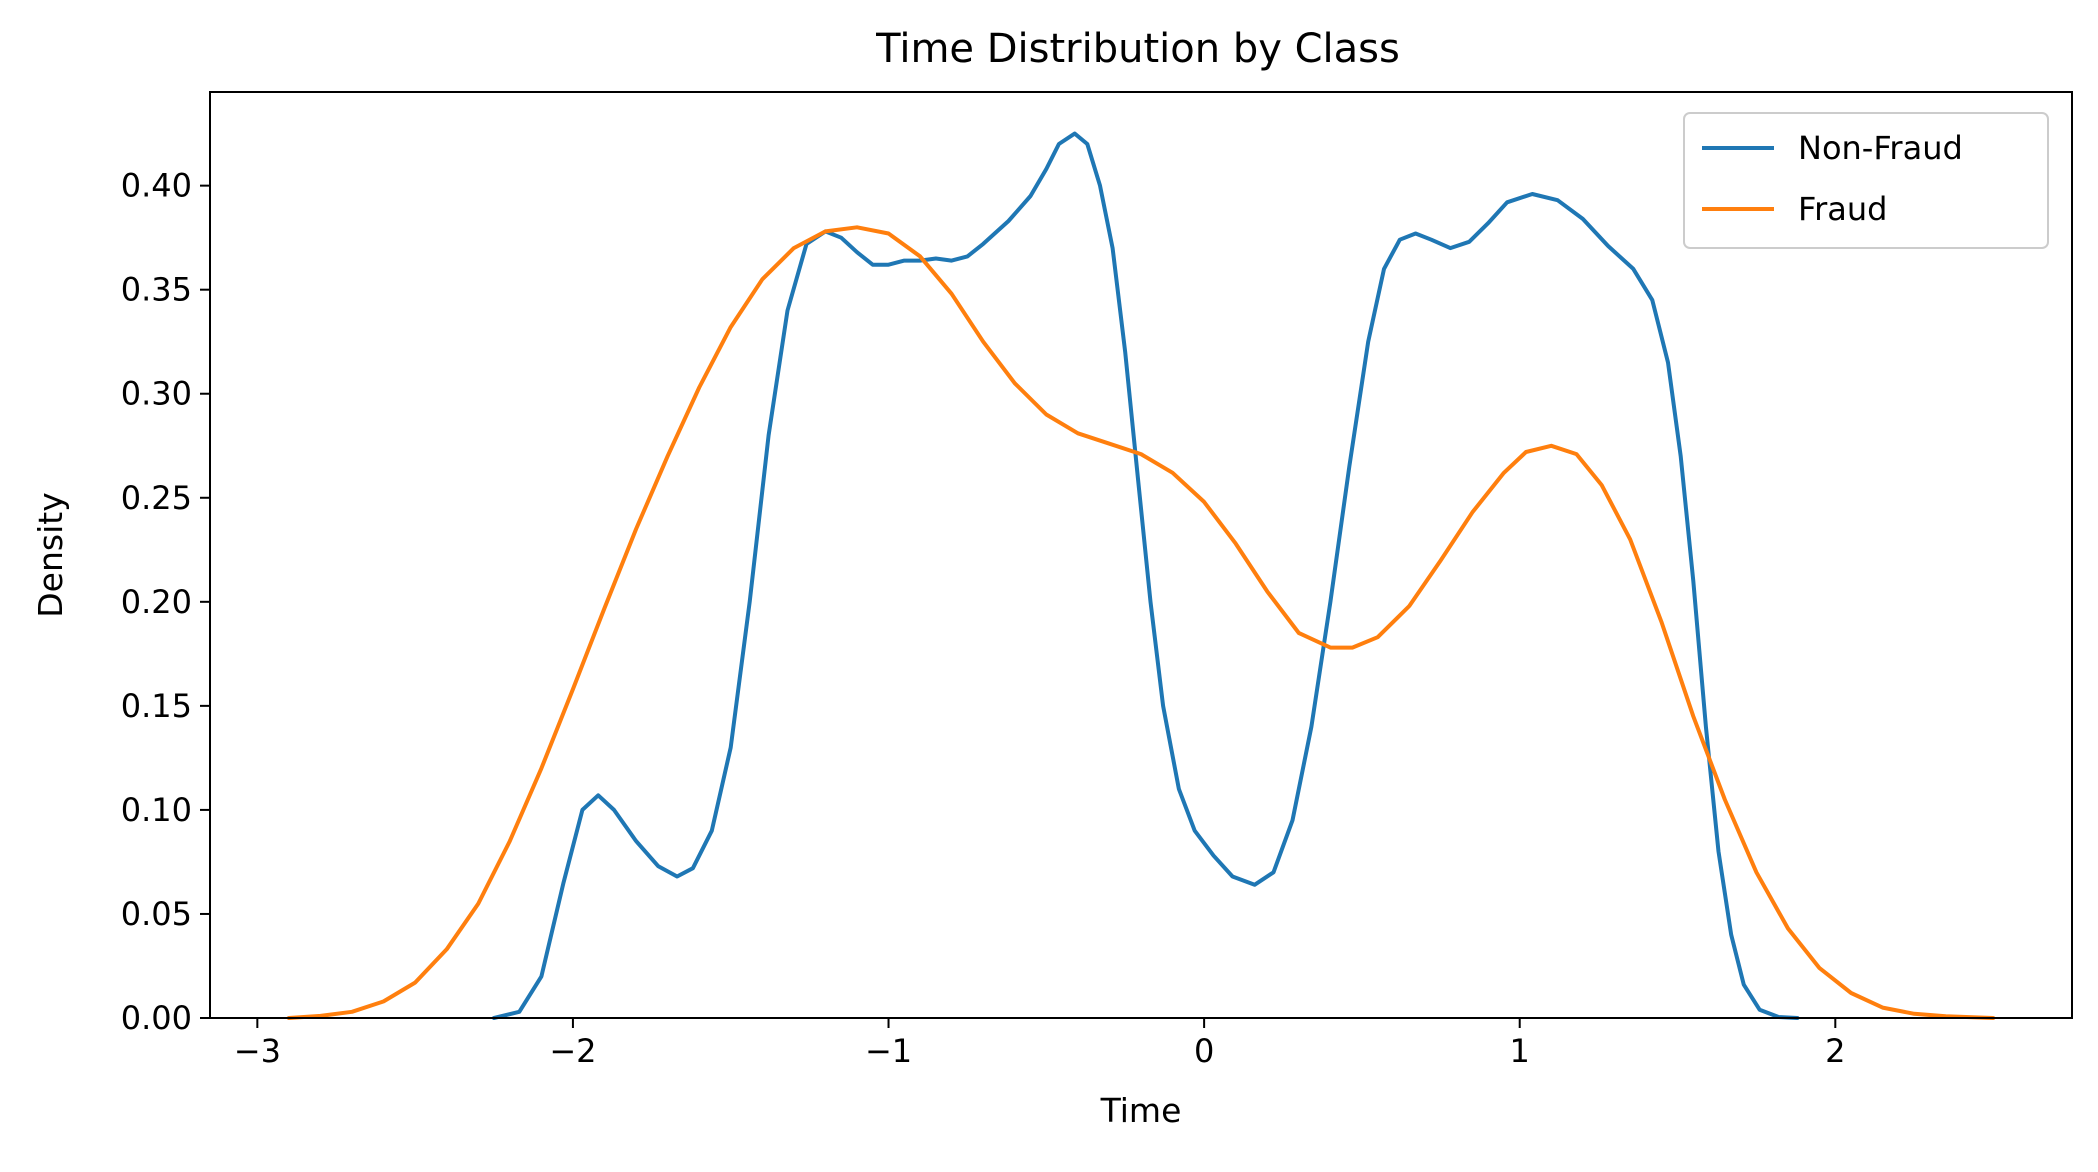 The image size is (2098, 1172). I want to click on y-tick-label: 0.30, so click(156, 394).